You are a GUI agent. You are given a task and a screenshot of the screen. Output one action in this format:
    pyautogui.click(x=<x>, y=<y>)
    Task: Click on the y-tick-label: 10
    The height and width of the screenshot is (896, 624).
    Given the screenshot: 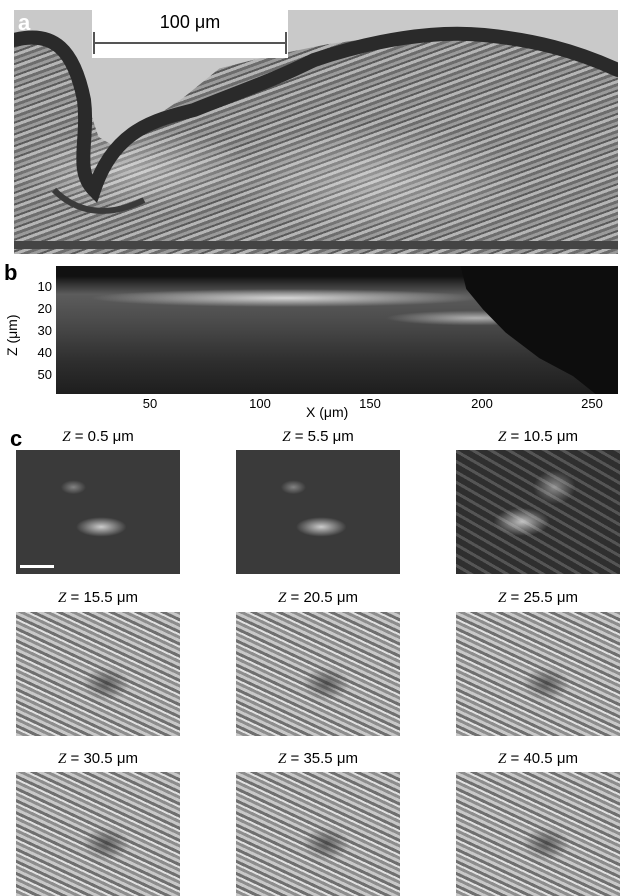 What is the action you would take?
    pyautogui.click(x=44, y=286)
    